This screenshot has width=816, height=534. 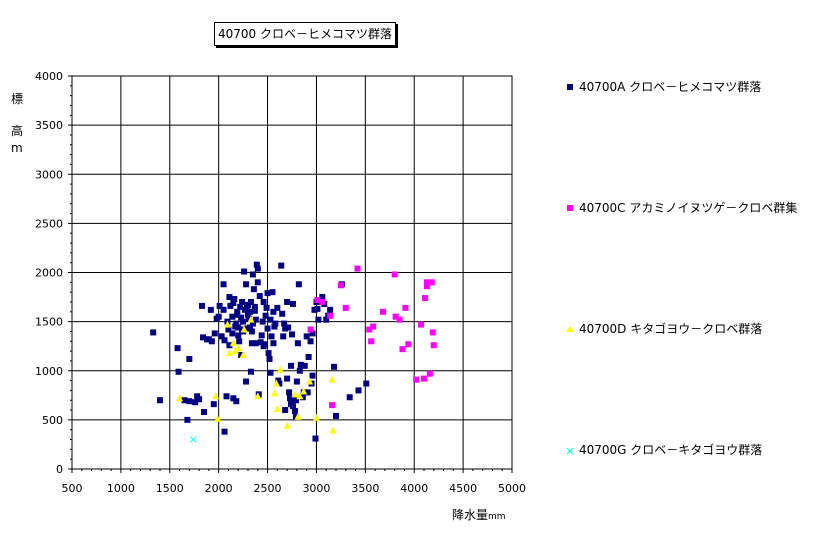 What do you see at coordinates (59, 469) in the screenshot?
I see `y-tick-label: 0` at bounding box center [59, 469].